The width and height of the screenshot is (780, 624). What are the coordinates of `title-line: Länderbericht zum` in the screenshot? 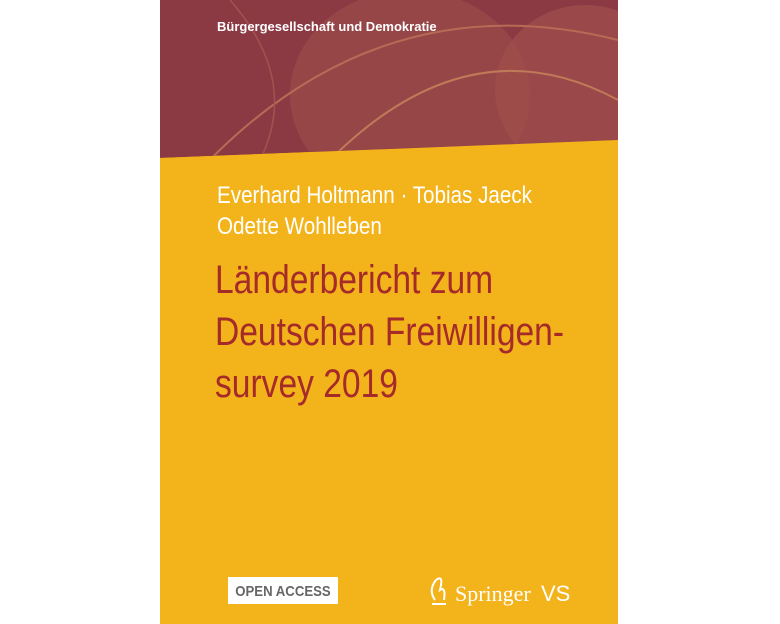 It's located at (354, 279).